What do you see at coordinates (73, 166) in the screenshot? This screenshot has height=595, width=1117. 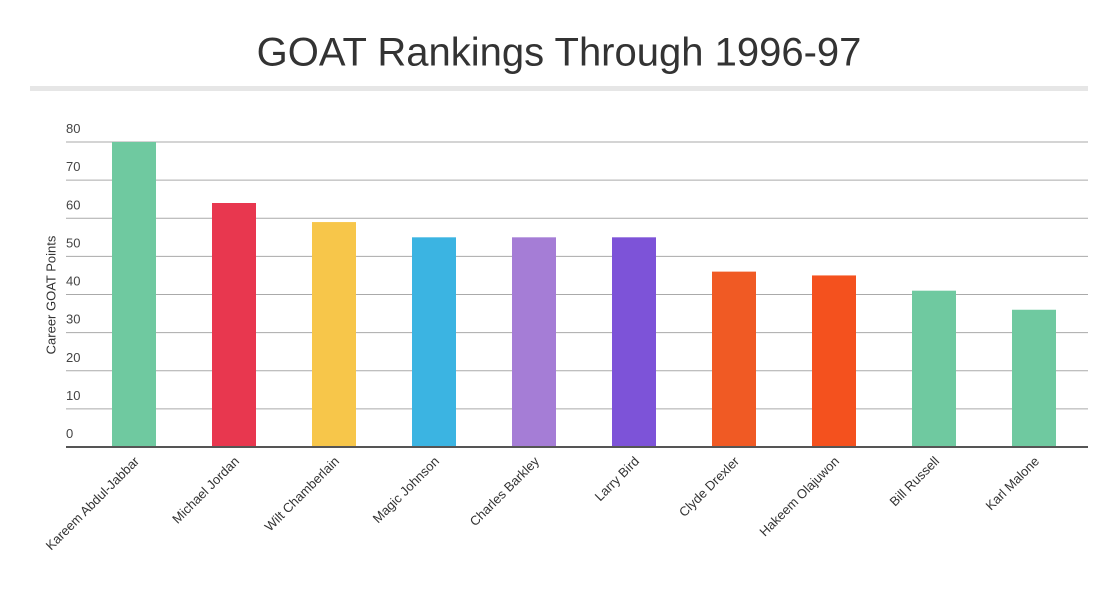 I see `y-tick-label: 70` at bounding box center [73, 166].